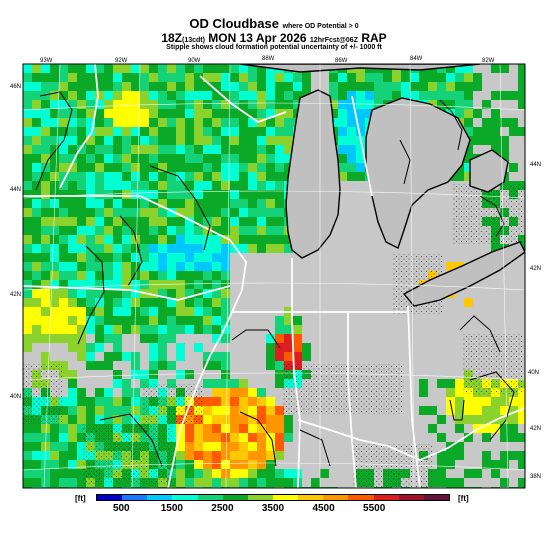 This screenshot has height=548, width=548. I want to click on lat-label-right-extra: 42N, so click(536, 429).